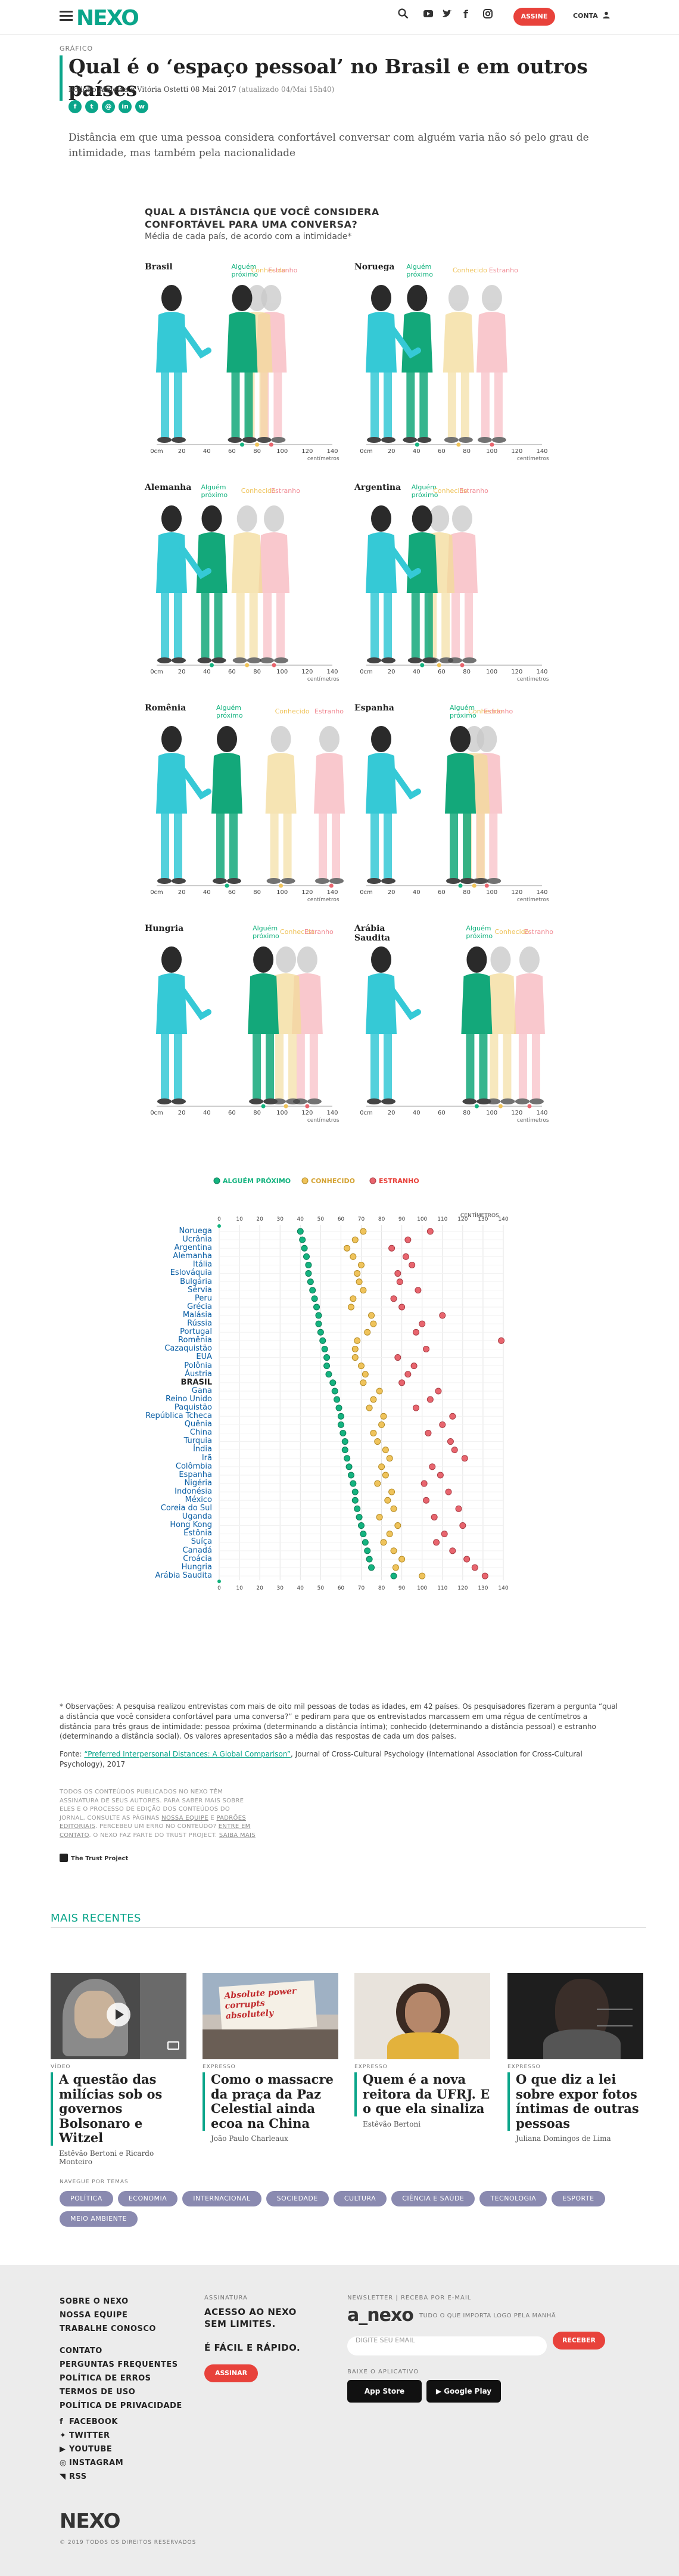  I want to click on play-icon, so click(118, 2015).